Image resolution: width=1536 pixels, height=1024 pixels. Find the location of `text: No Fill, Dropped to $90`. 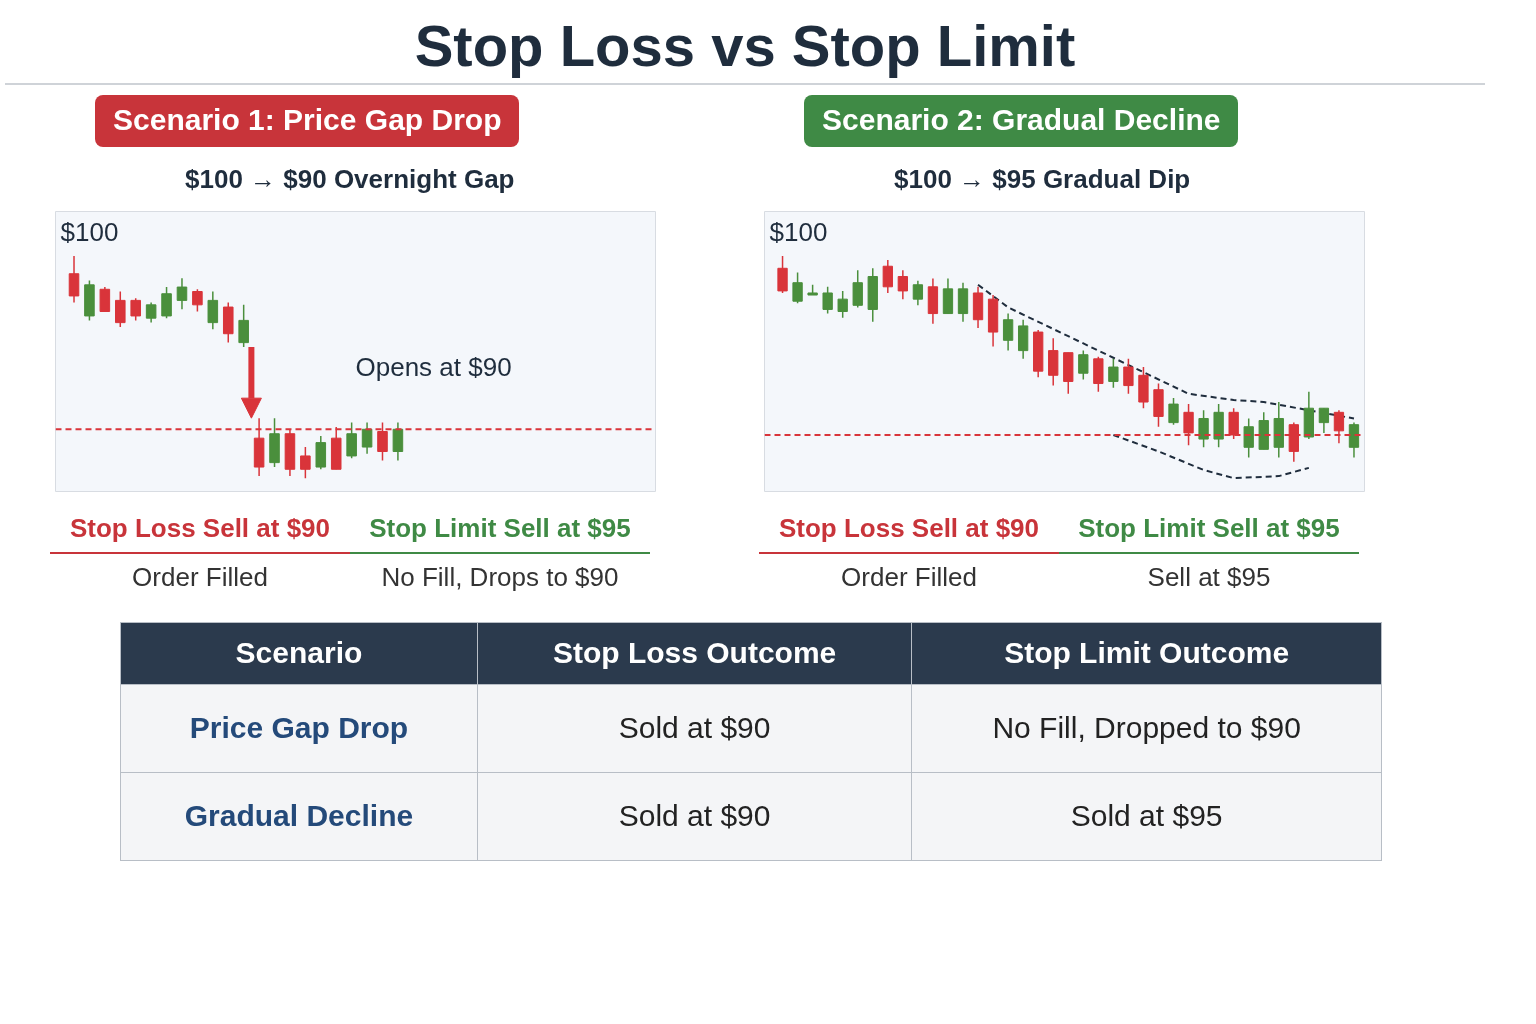

text: No Fill, Dropped to $90 is located at coordinates (1146, 728).